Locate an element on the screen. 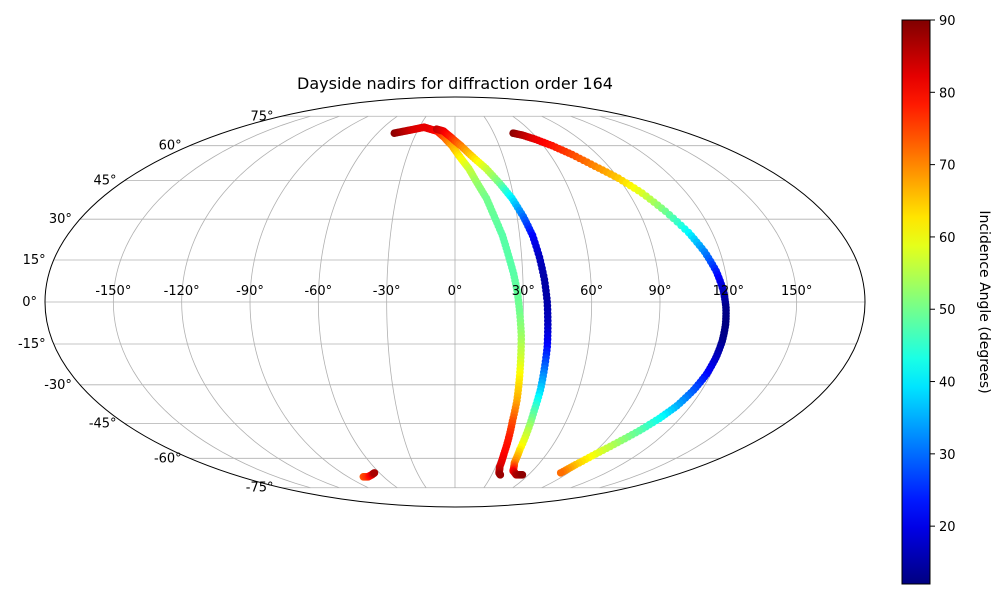 This screenshot has width=1000, height=600. longitude-tick-label: 150° is located at coordinates (796, 291).